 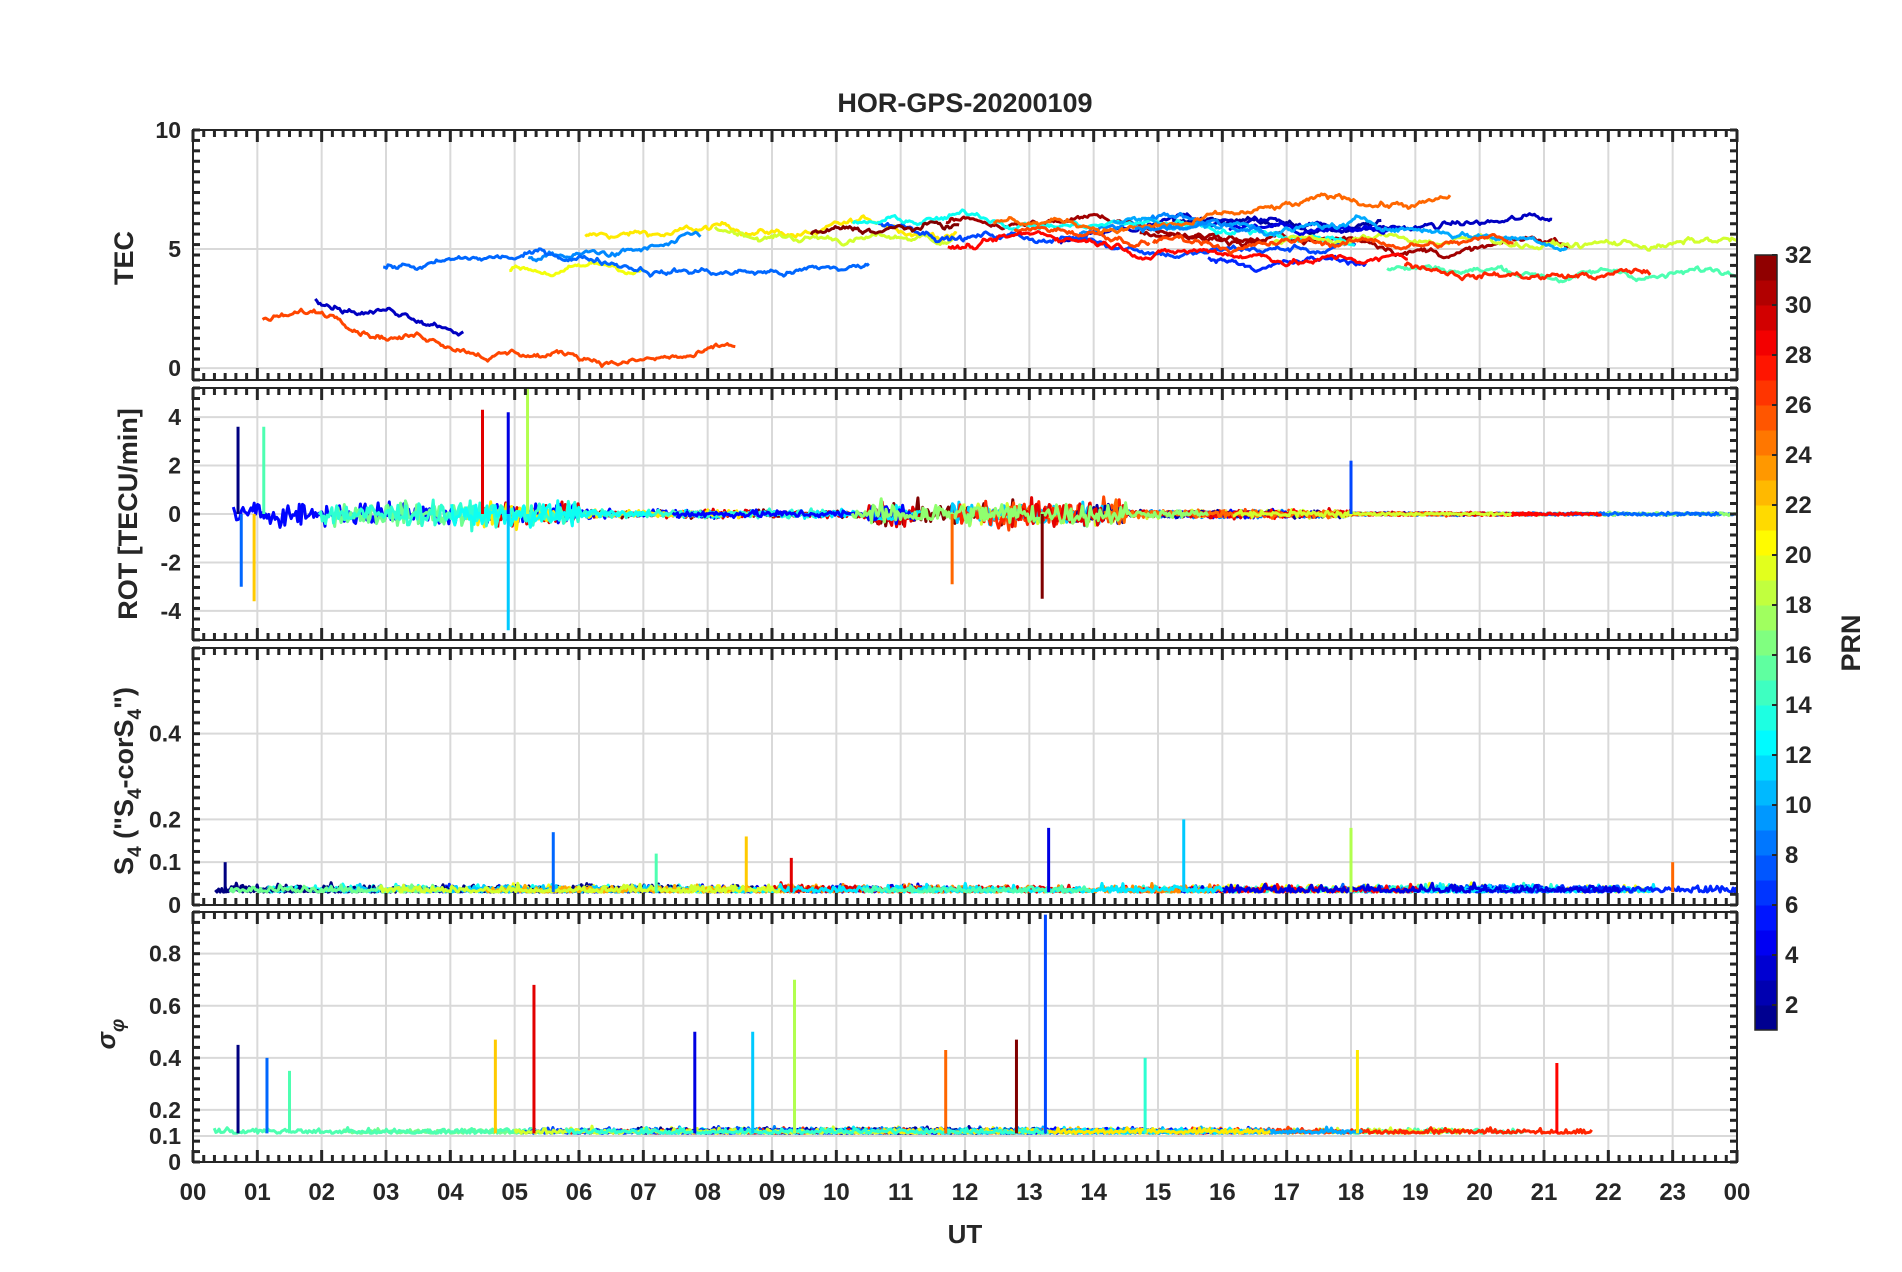 I want to click on x-tick-label: 08, so click(x=707, y=1192).